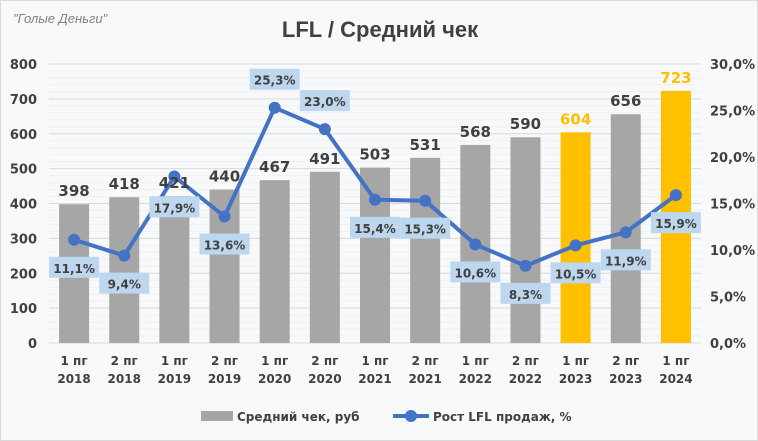 This screenshot has width=758, height=441. I want to click on y-left-tick: 800, so click(23, 65).